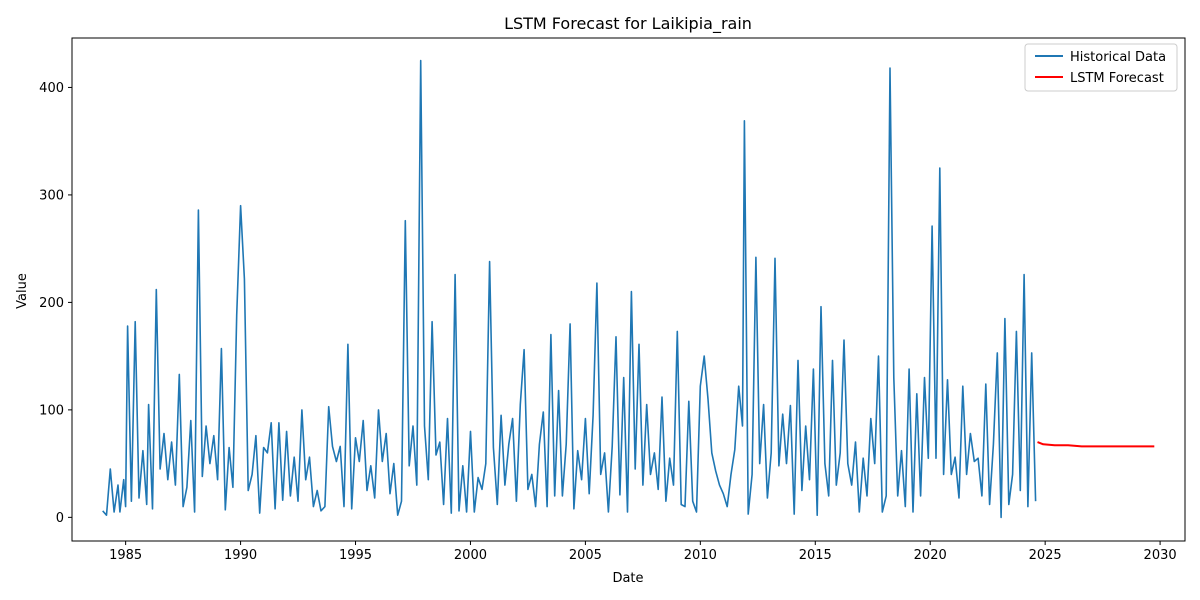 The image size is (1200, 600). What do you see at coordinates (1101, 67) in the screenshot?
I see `legend: Historical Data LSTM Forecast` at bounding box center [1101, 67].